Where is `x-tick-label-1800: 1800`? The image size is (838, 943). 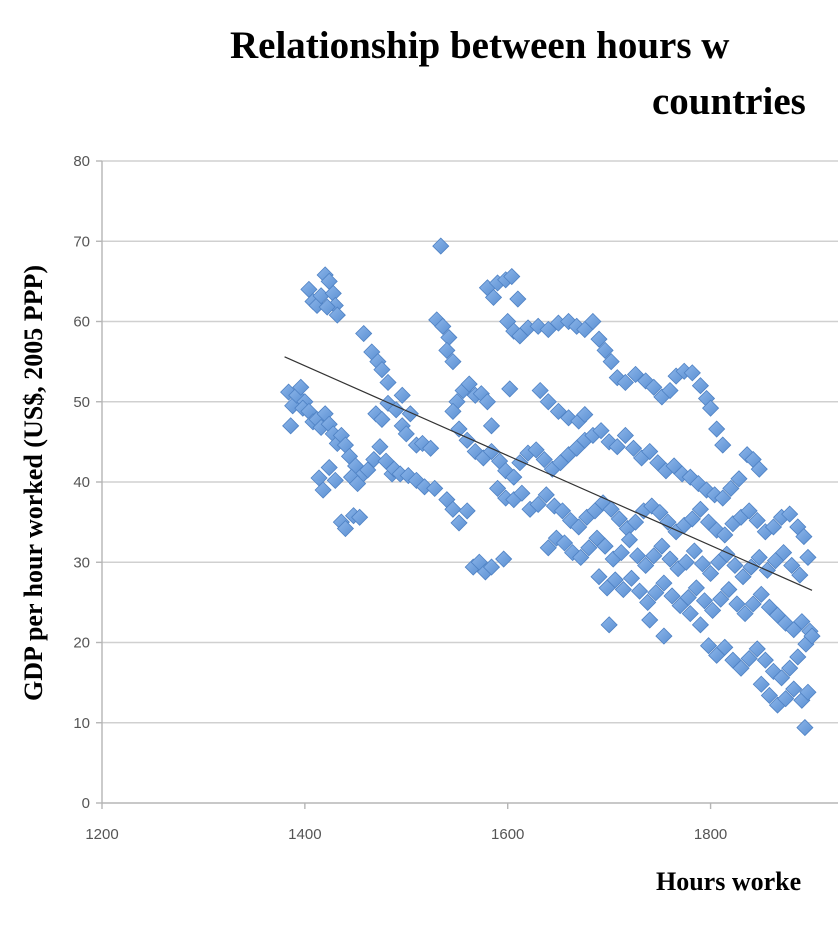 x-tick-label-1800: 1800 is located at coordinates (710, 834).